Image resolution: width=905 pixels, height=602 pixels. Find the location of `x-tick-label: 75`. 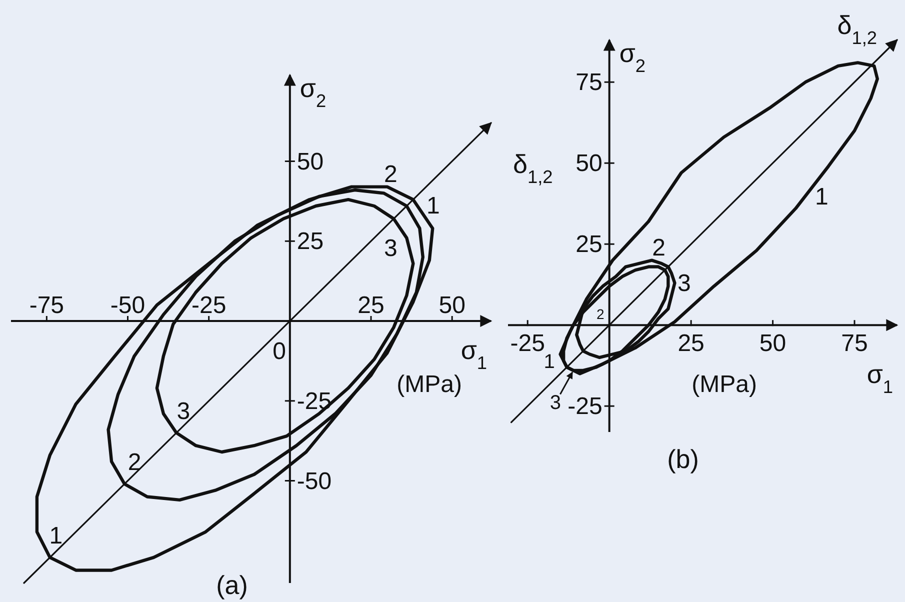

x-tick-label: 75 is located at coordinates (854, 344).